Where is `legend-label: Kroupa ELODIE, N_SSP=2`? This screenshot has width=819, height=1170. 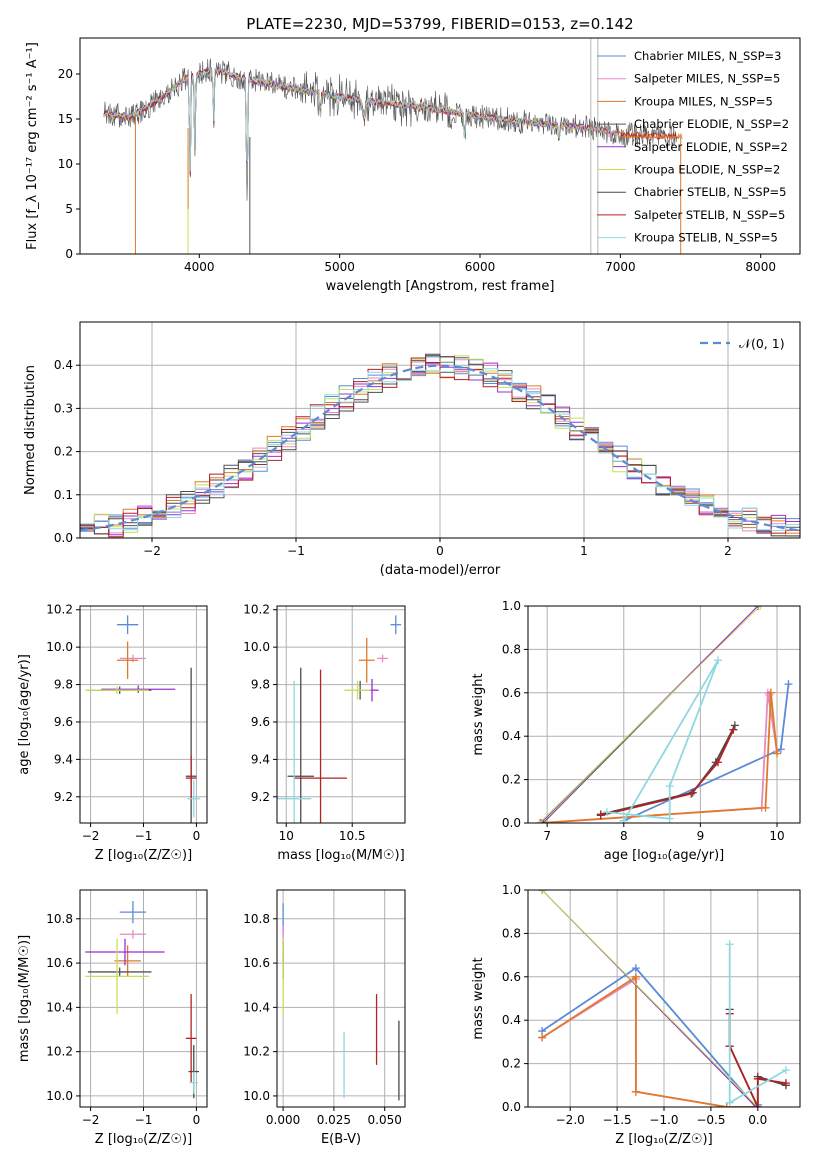 legend-label: Kroupa ELODIE, N_SSP=2 is located at coordinates (707, 170).